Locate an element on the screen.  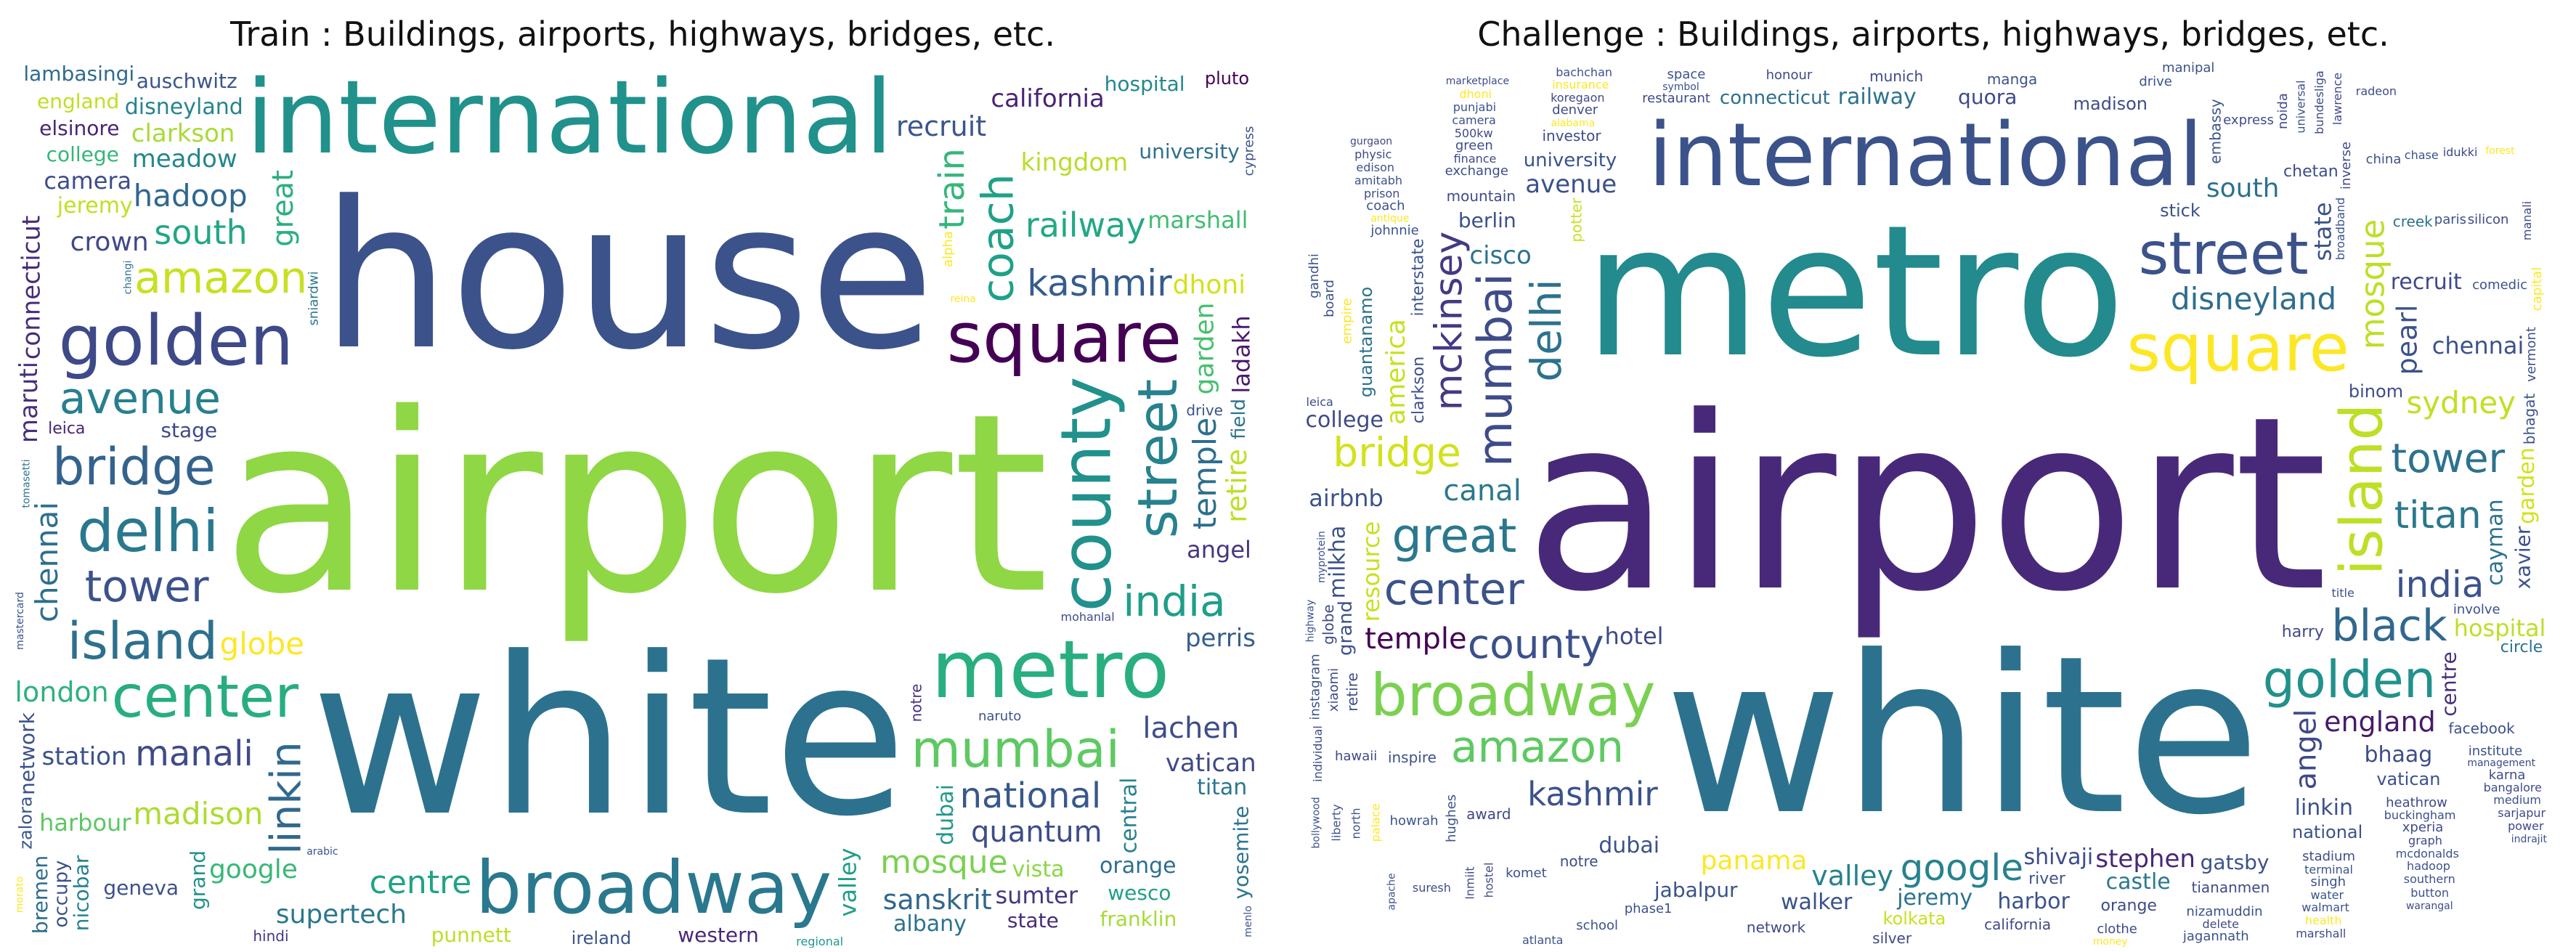
cloud-word: coach is located at coordinates (998, 238).